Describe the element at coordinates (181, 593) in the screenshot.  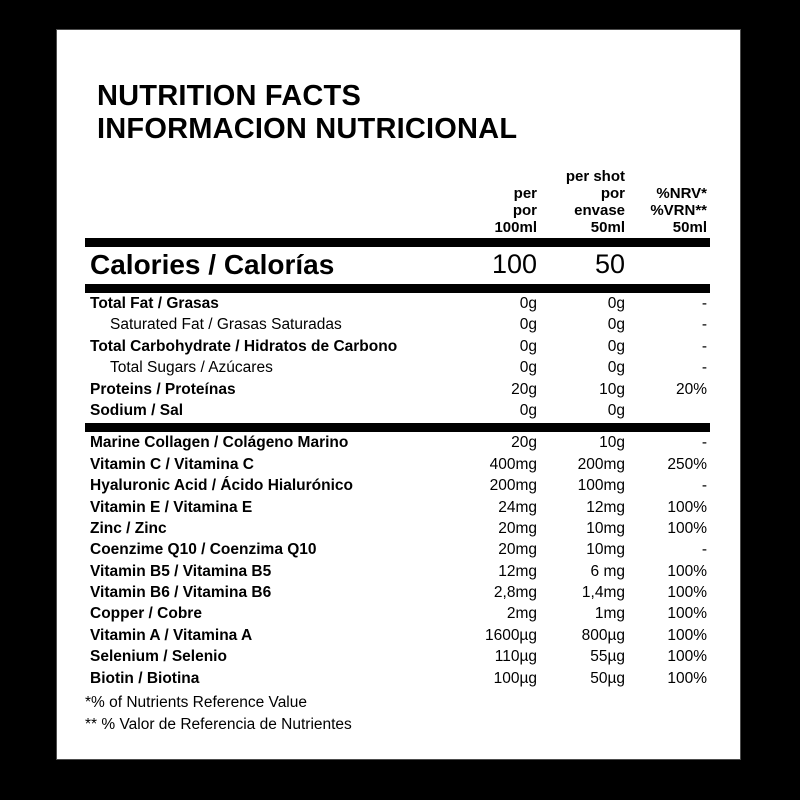
I see `row-label: Vitamin B6 / Vitamina B6` at that location.